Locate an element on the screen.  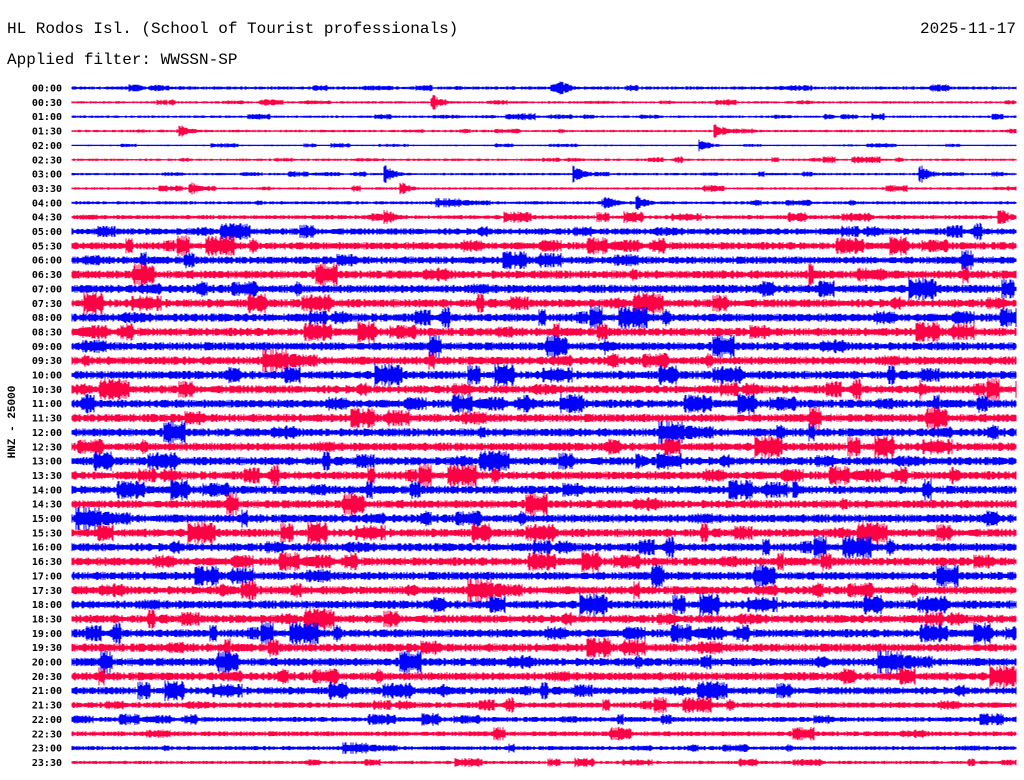
row-time-label: 22:00 is located at coordinates (47, 720).